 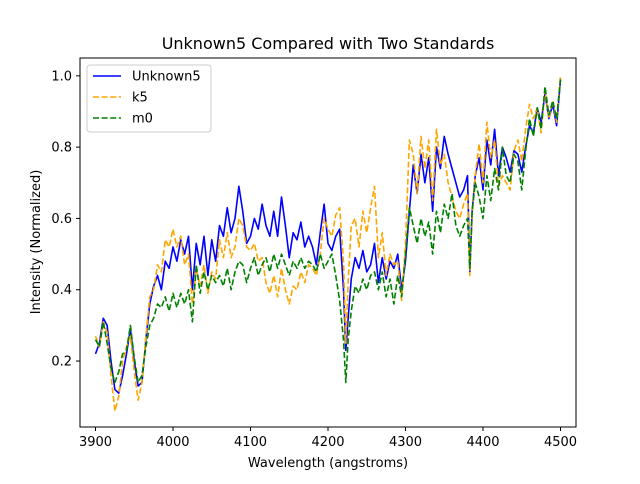 What do you see at coordinates (142, 119) in the screenshot?
I see `legend-label-m0: m0` at bounding box center [142, 119].